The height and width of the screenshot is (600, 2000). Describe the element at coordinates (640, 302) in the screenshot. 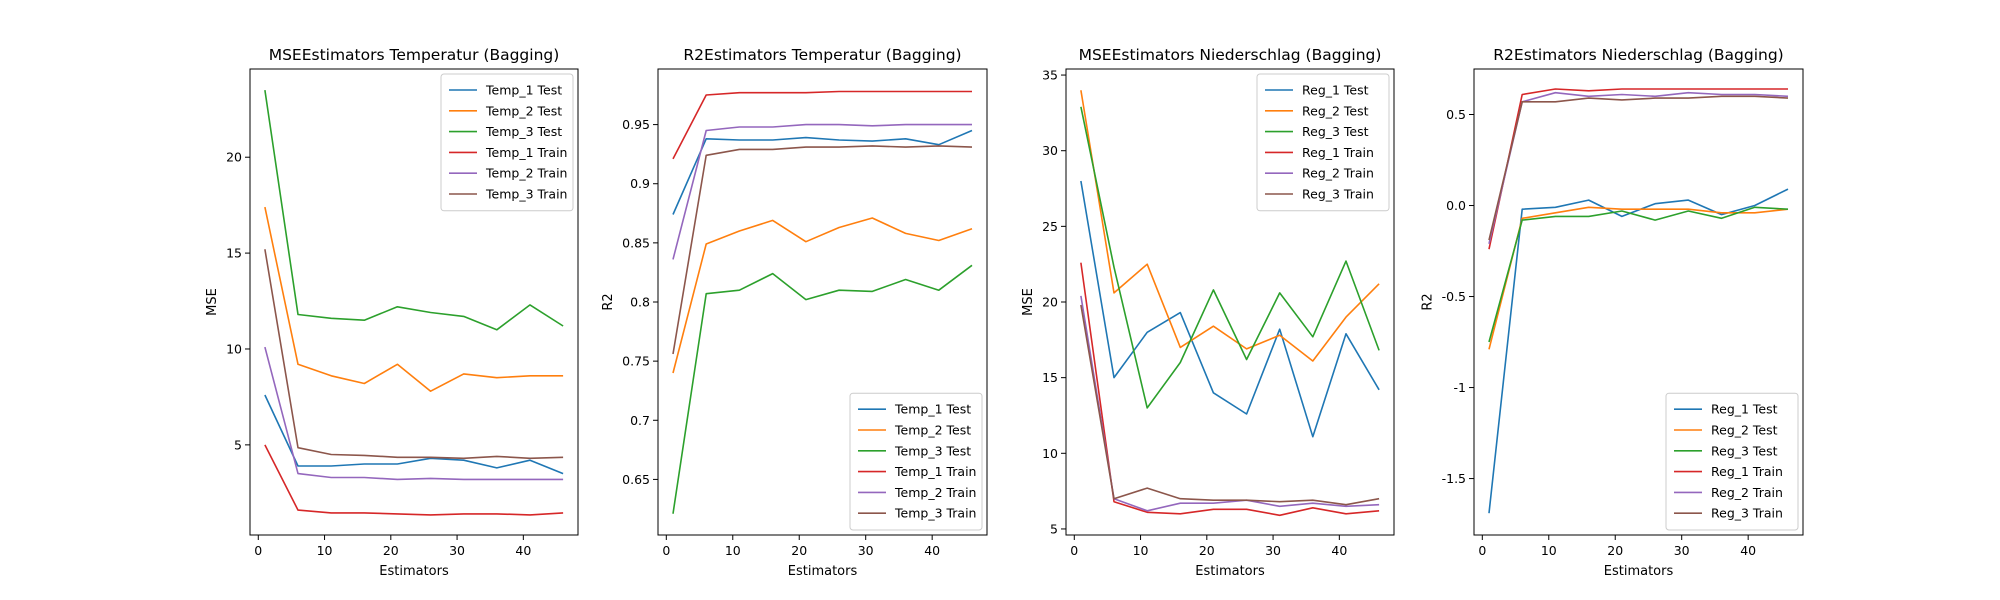

I see `y-tick-label: 0.8` at that location.